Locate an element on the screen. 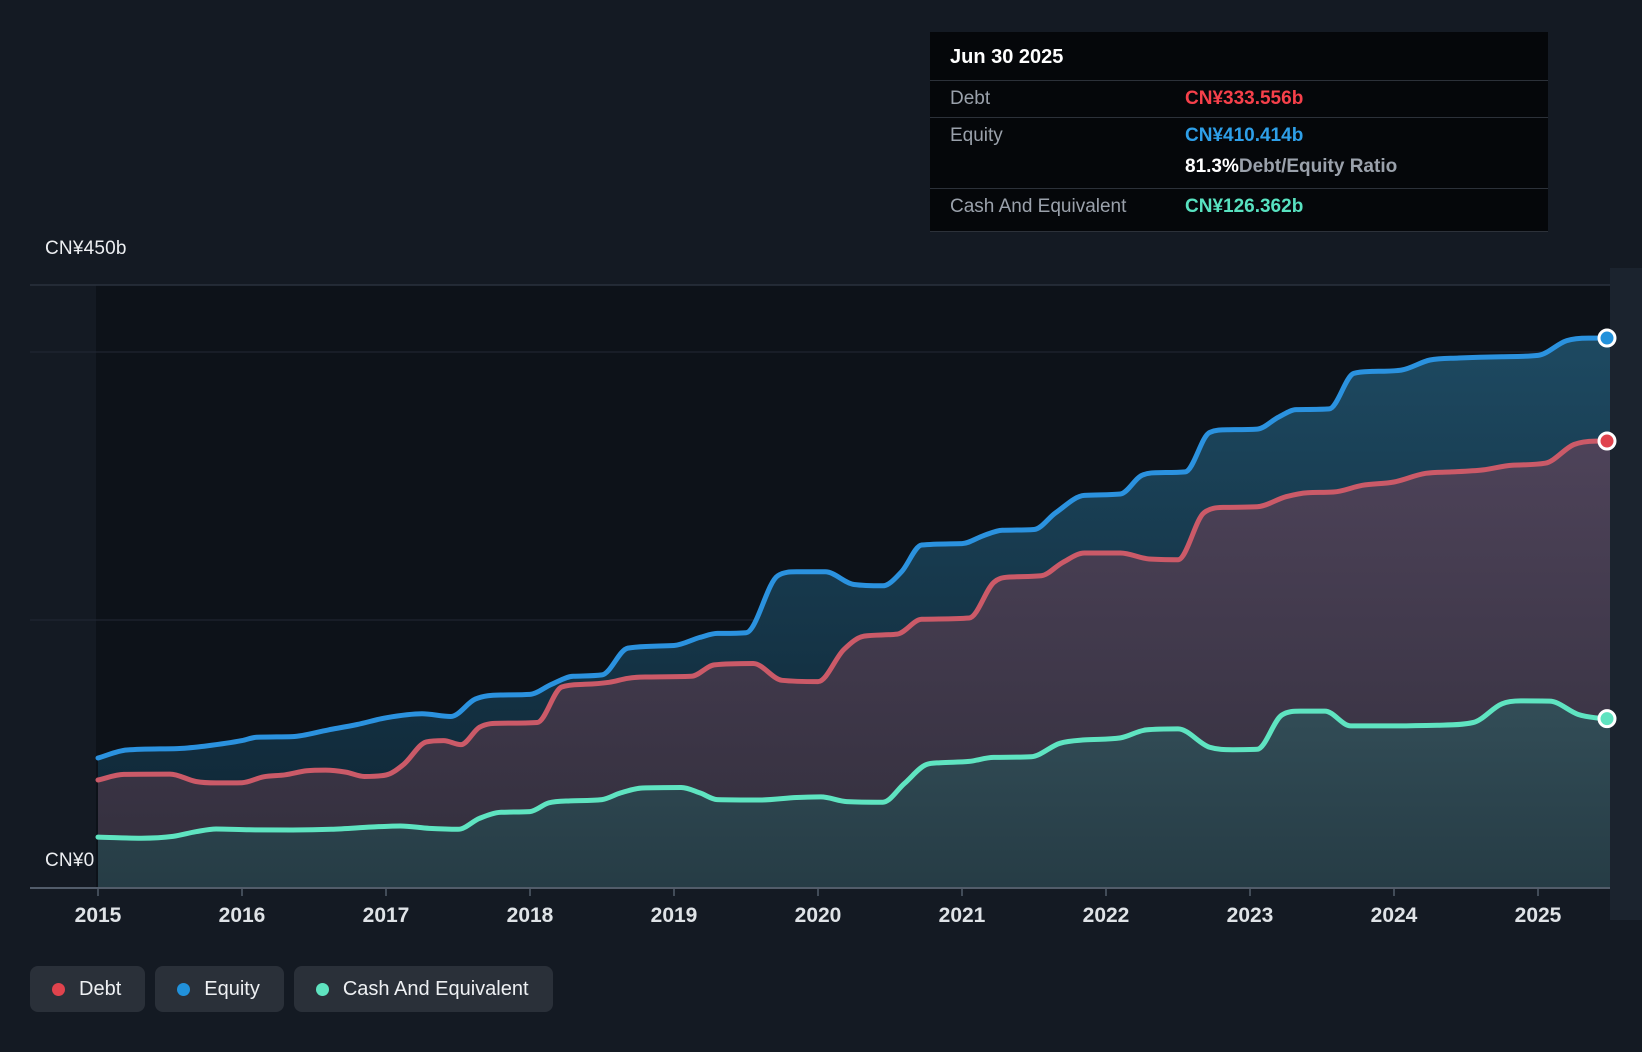 The height and width of the screenshot is (1052, 1642). plot-right-margin is located at coordinates (1626, 594).